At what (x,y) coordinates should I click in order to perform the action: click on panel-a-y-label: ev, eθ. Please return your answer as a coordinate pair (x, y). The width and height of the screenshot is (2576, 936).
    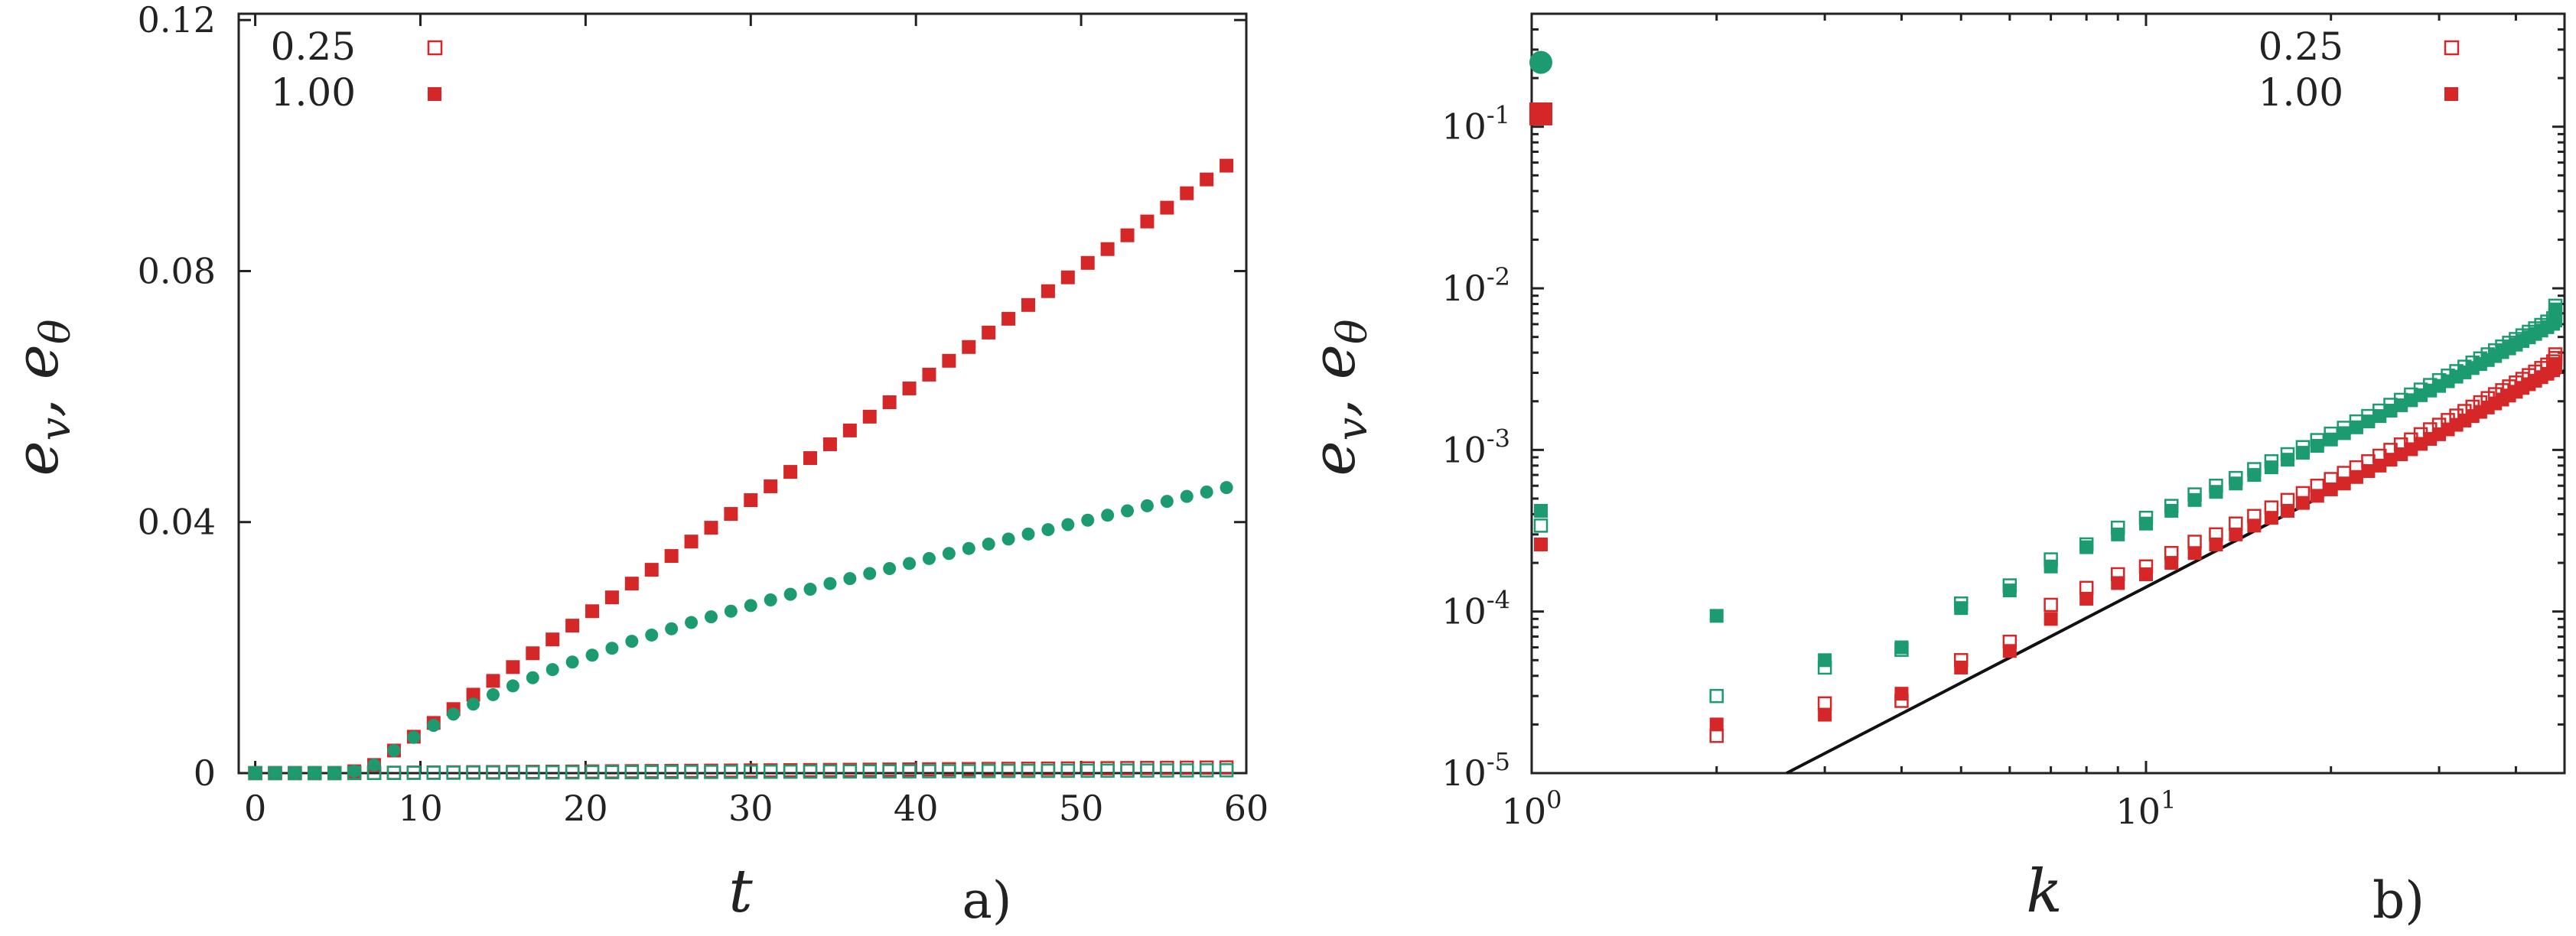
    Looking at the image, I should click on (42, 398).